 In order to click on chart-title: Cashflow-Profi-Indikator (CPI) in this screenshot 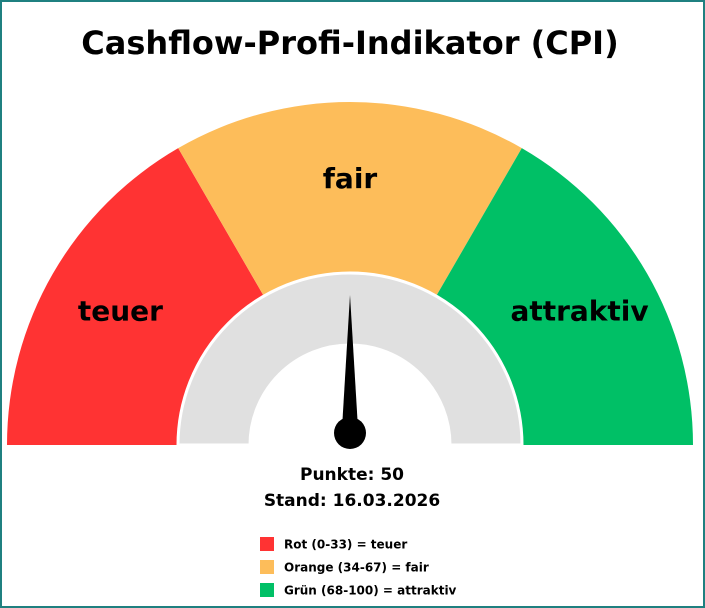, I will do `click(349, 43)`.